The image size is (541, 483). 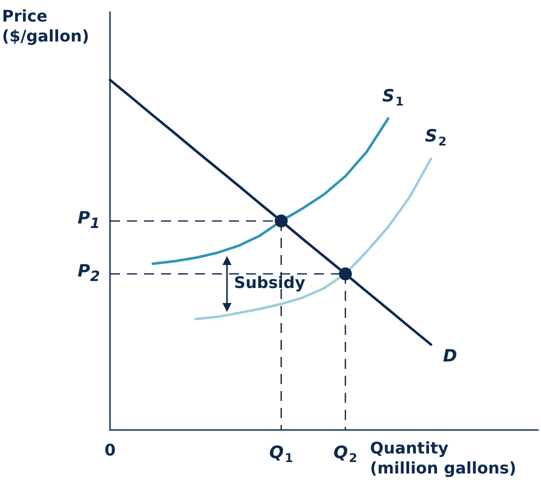 I want to click on ref-line-label: P$_{2}$, so click(x=89, y=273).